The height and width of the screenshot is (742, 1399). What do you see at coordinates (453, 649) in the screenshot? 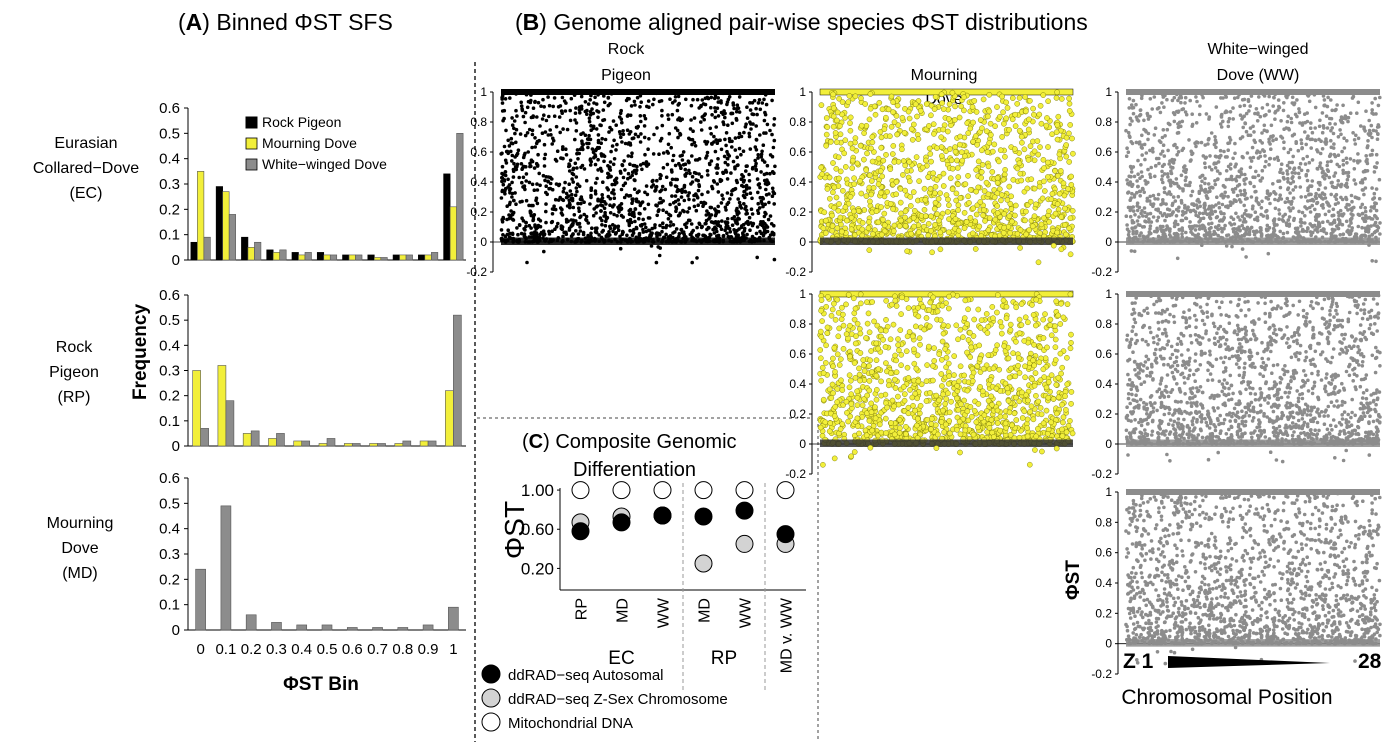
I see `x-tick-label: 1` at bounding box center [453, 649].